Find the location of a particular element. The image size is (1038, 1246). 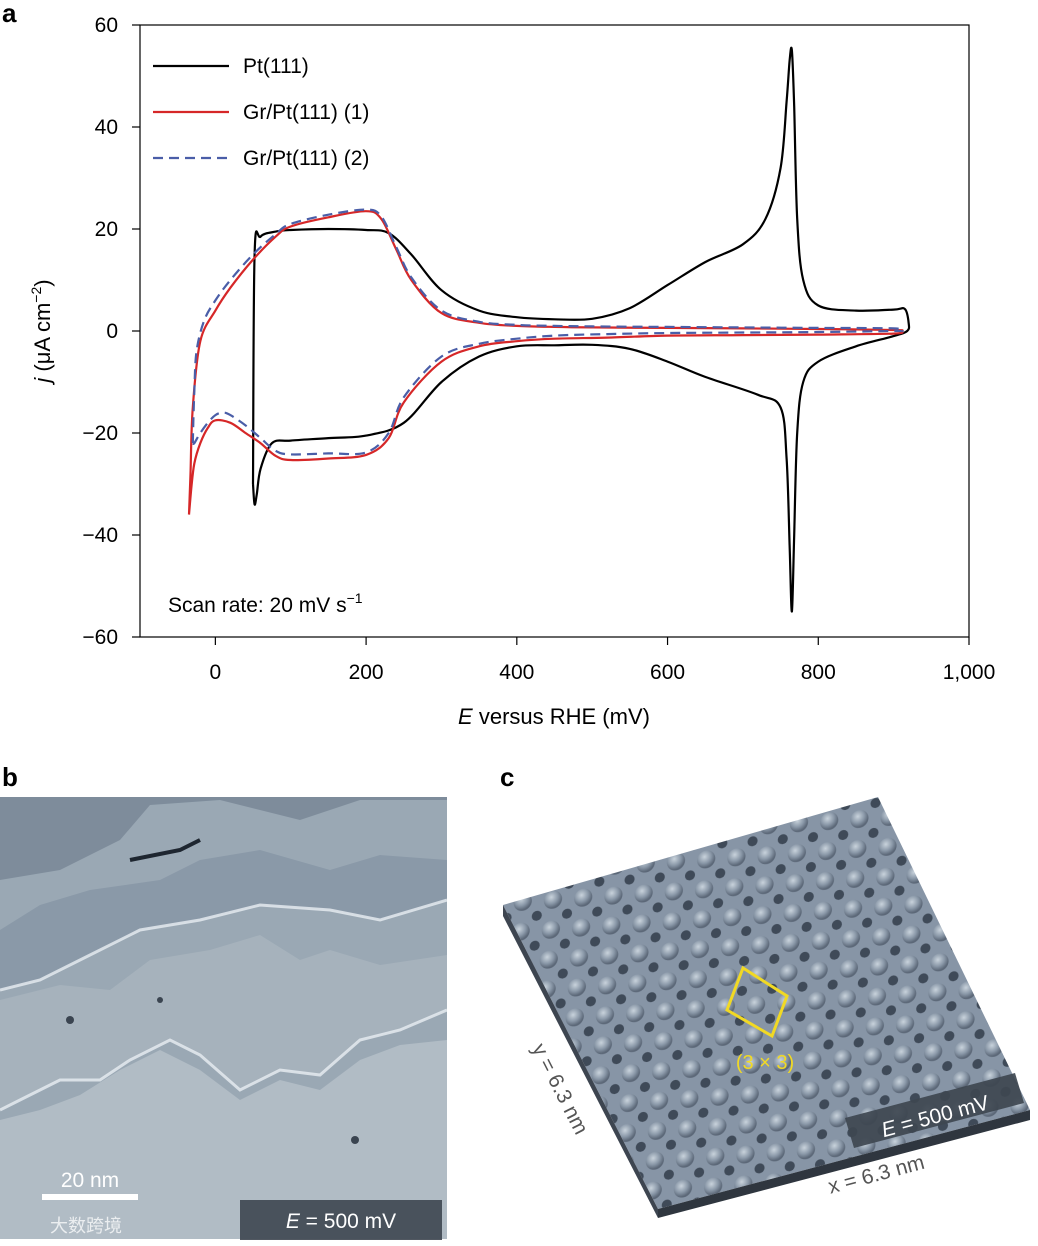

y-tick-label: 20 is located at coordinates (106, 229).